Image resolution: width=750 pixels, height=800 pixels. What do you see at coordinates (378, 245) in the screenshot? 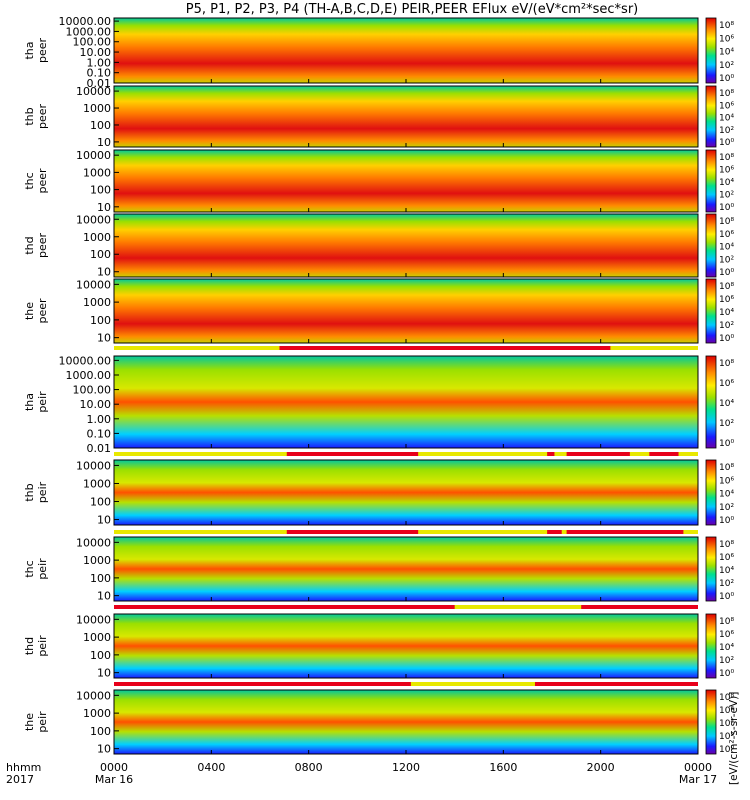
I see `panel-thd-peer: 10000 1000 100 10 thd peer 10⁸ 10⁶ 10⁴ 10² 10⁰` at bounding box center [378, 245].